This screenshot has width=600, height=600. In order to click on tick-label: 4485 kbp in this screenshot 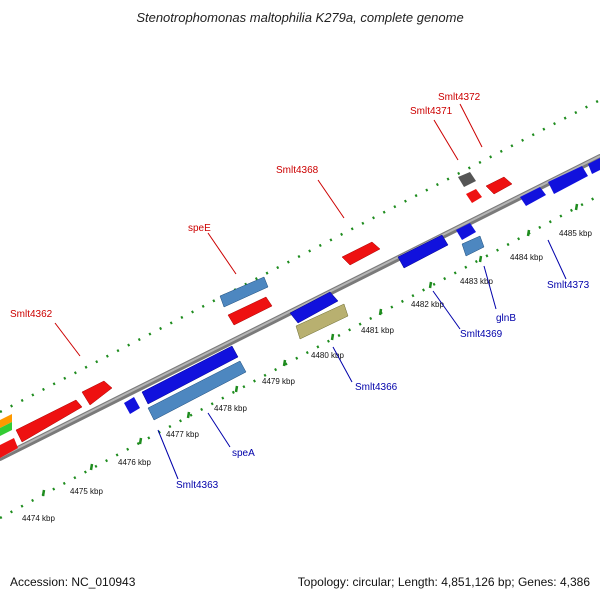, I will do `click(575, 233)`.